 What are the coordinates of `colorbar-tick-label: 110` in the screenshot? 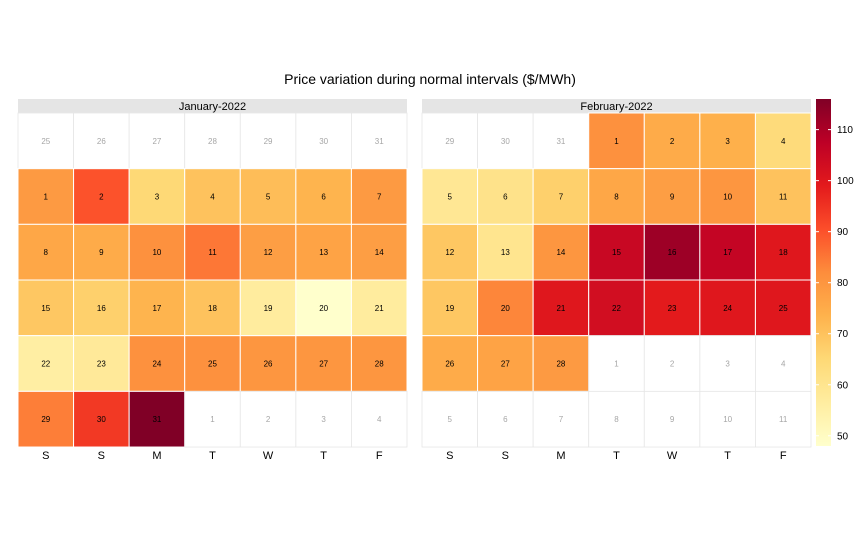 It's located at (845, 130).